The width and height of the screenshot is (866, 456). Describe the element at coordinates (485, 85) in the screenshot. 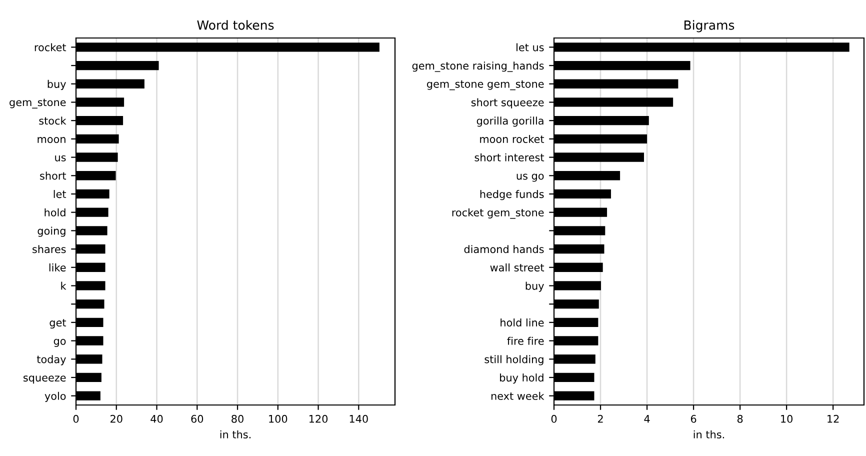

I see `y-tick-label: gem_stone gem_stone` at that location.